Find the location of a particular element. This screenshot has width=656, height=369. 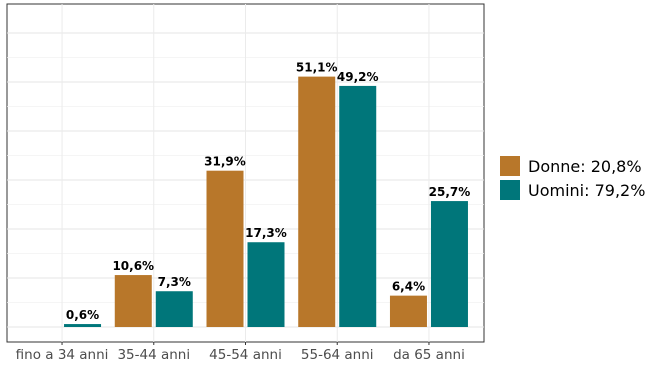

legend-item-uomini: Uomini: 79,2% is located at coordinates (572, 190).